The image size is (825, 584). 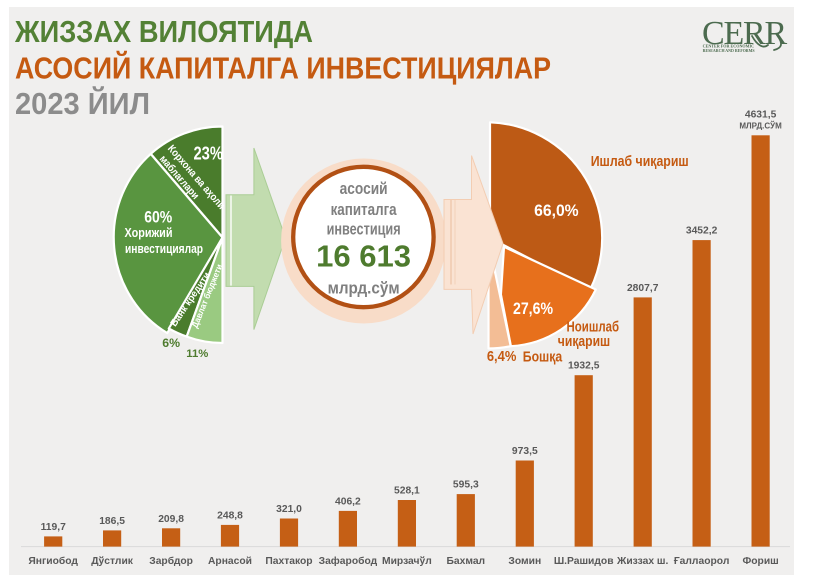 I want to click on svg-text: 119,7, so click(x=53, y=527).